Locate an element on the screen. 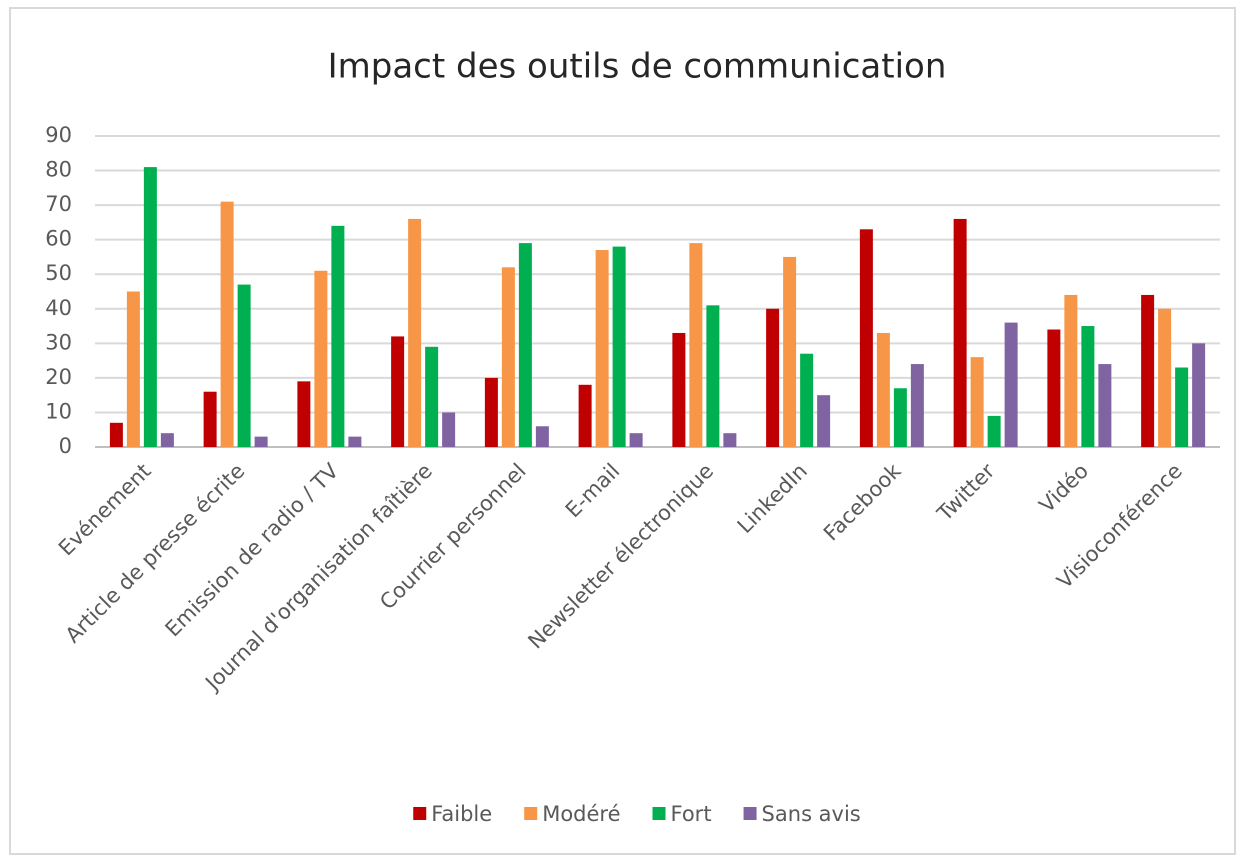 This screenshot has width=1245, height=866. chart-title: Impact des outils de communication is located at coordinates (637, 67).